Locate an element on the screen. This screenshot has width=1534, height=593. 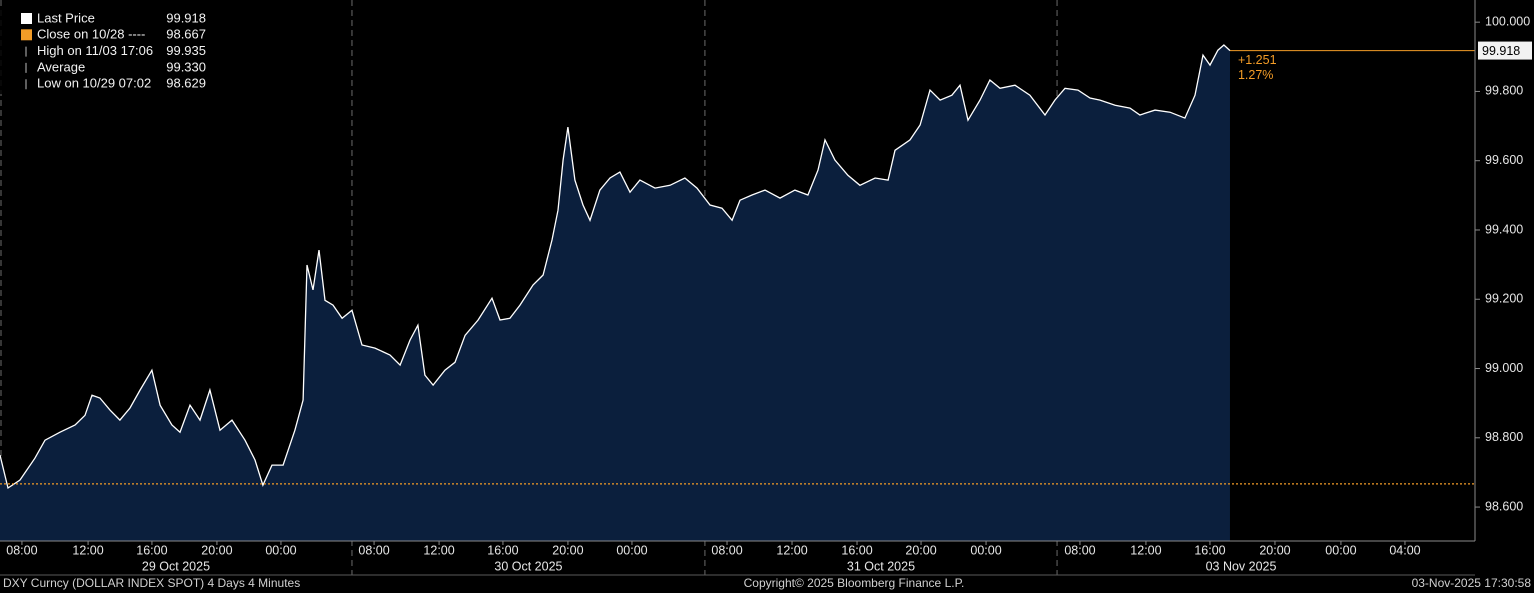
footer-center: Copyright© 2025 Bloomberg Finance L.P. is located at coordinates (854, 583).